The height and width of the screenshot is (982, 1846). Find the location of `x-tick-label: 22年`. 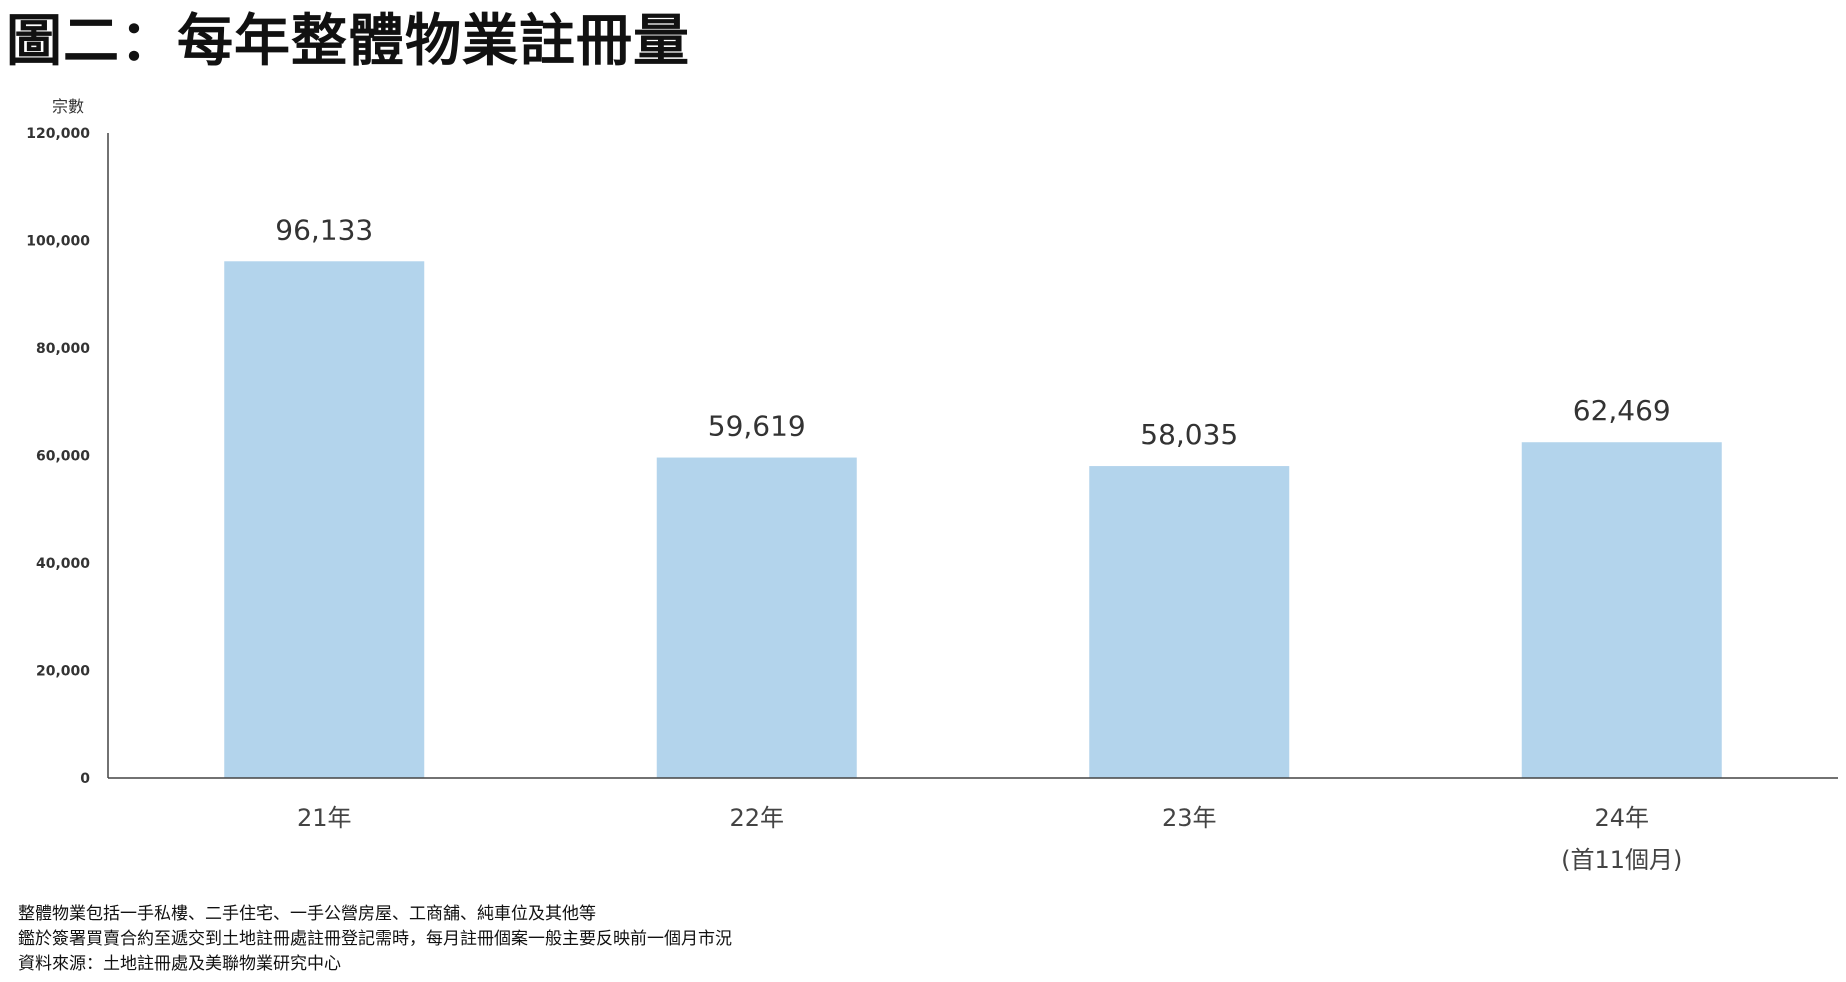

x-tick-label: 22年 is located at coordinates (756, 818).